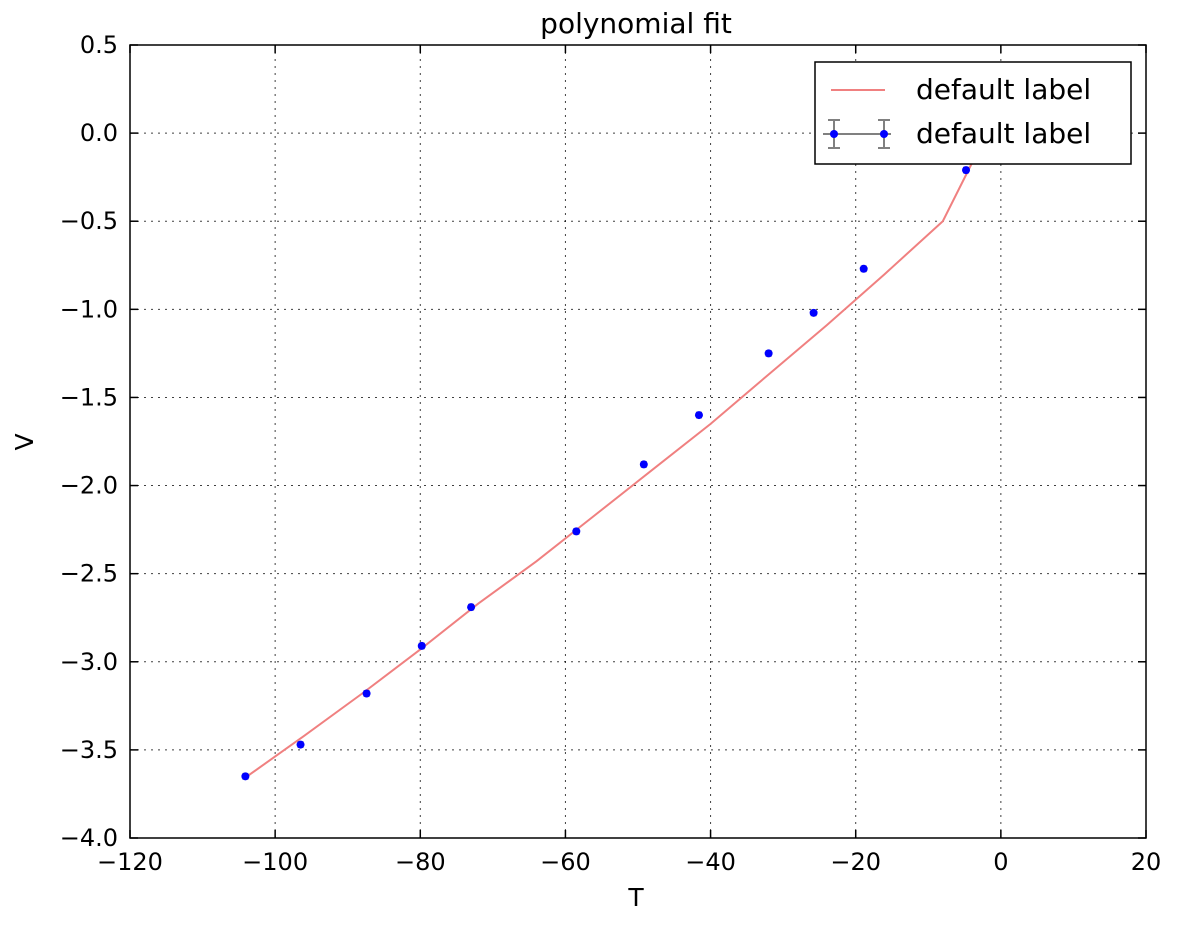  I want to click on x-tick-label: −40, so click(710, 862).